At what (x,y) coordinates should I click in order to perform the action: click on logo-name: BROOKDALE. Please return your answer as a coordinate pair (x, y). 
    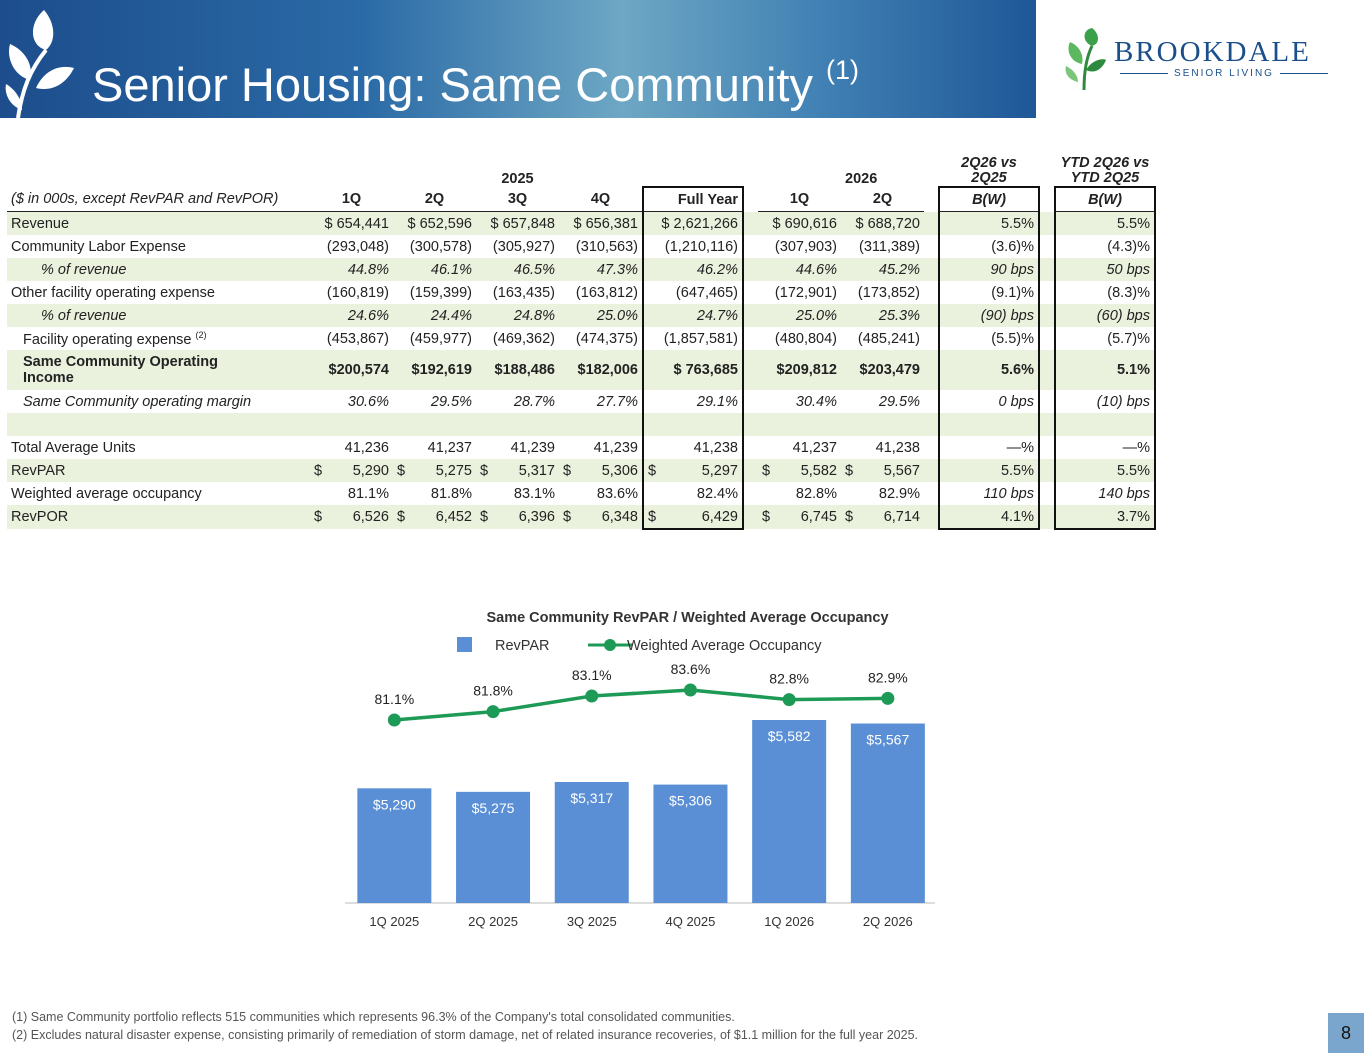
    Looking at the image, I should click on (1212, 52).